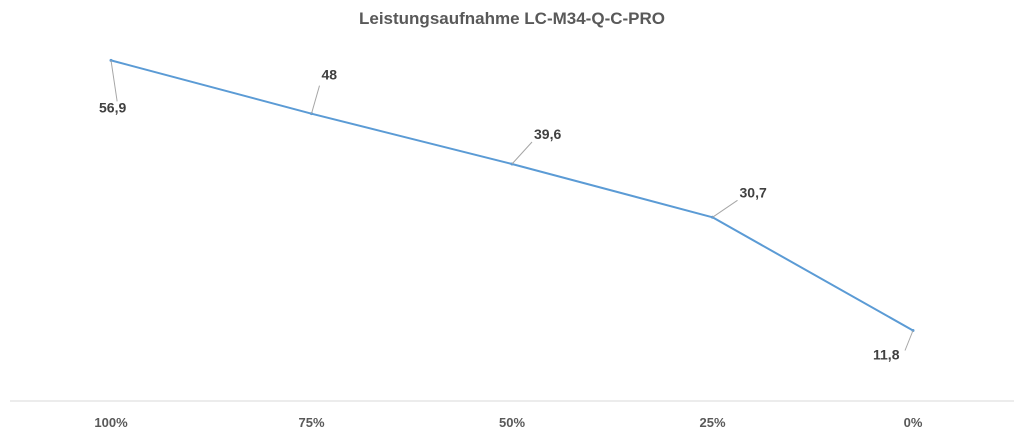 The width and height of the screenshot is (1024, 437). Describe the element at coordinates (913, 422) in the screenshot. I see `x-tick-label: 0%` at that location.